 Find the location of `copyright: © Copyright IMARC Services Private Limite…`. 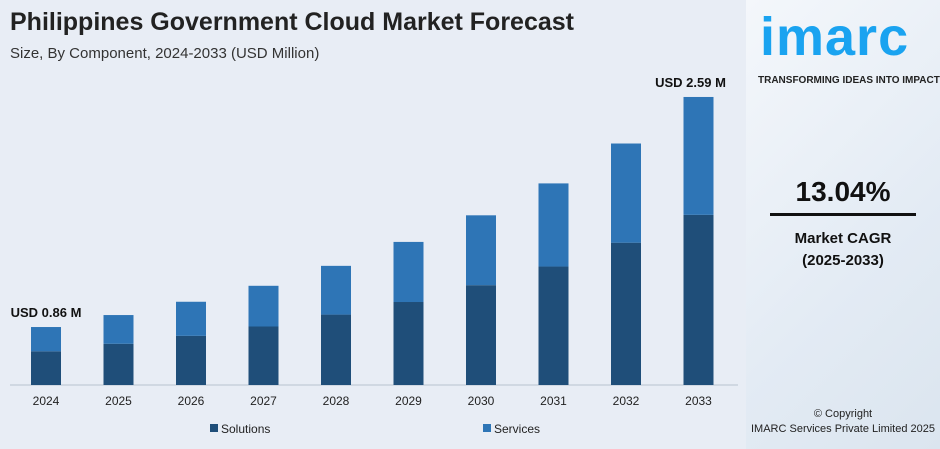

copyright: © Copyright IMARC Services Private Limite… is located at coordinates (843, 422).